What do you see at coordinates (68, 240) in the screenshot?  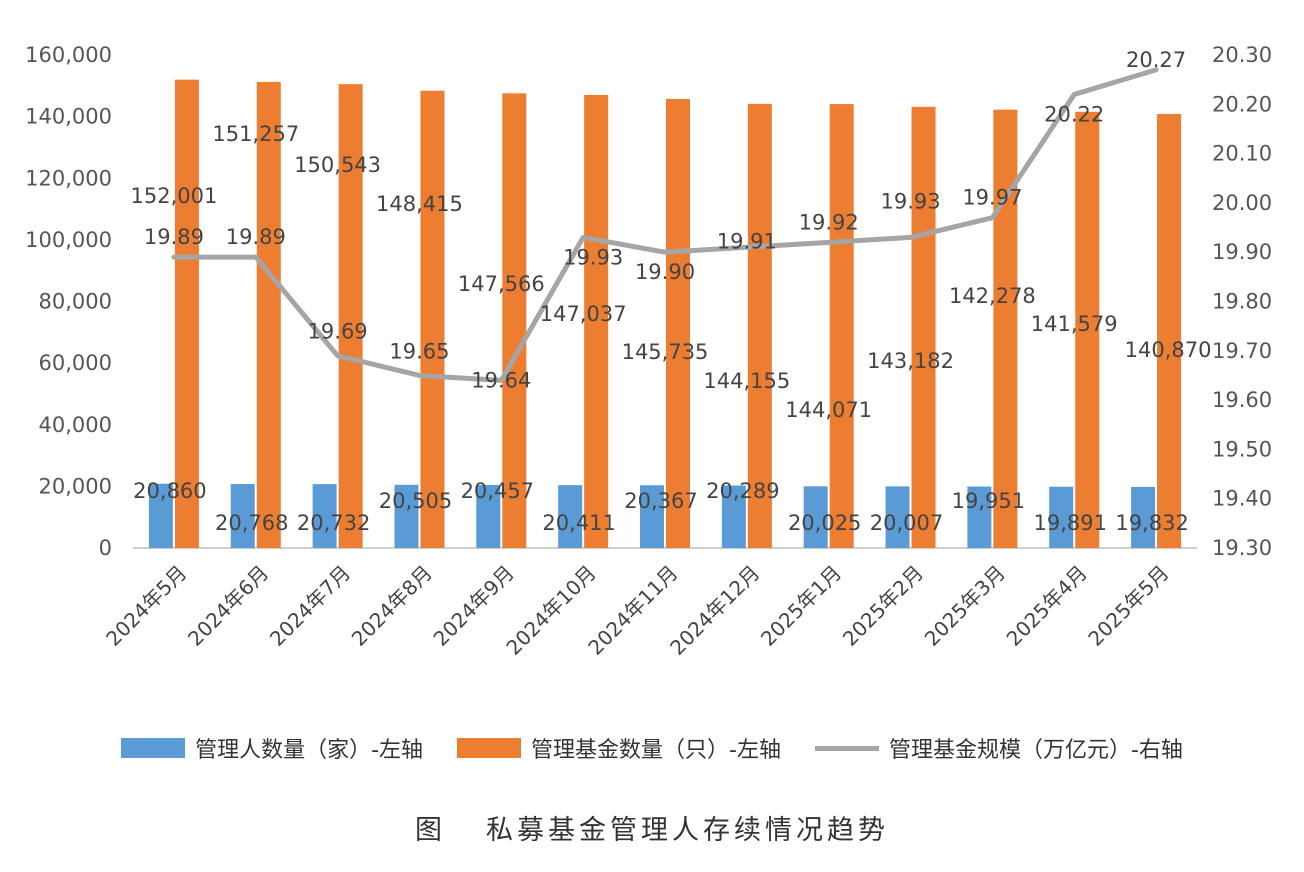 I see `left-axis-tick-label: 100,000` at bounding box center [68, 240].